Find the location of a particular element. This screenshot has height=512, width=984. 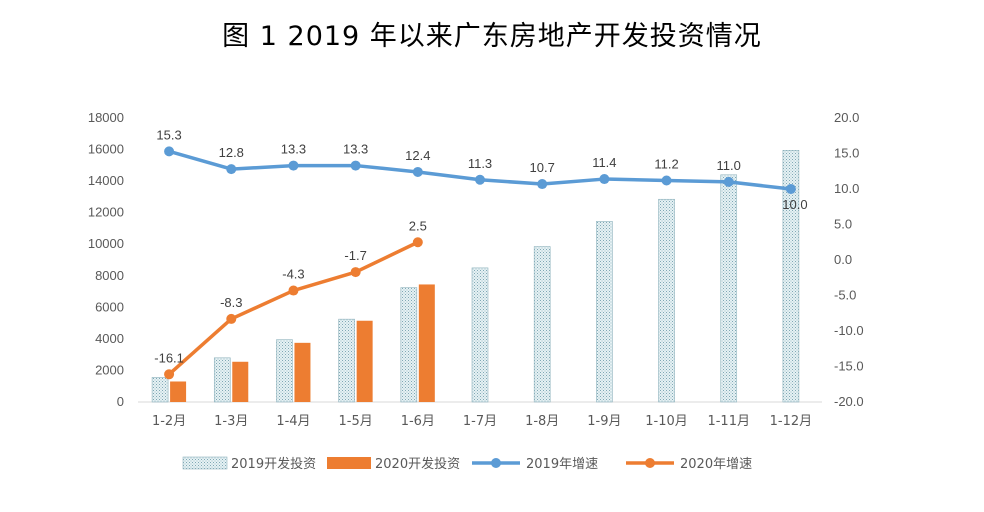

y-left-tick-label: 4000 is located at coordinates (109, 338).